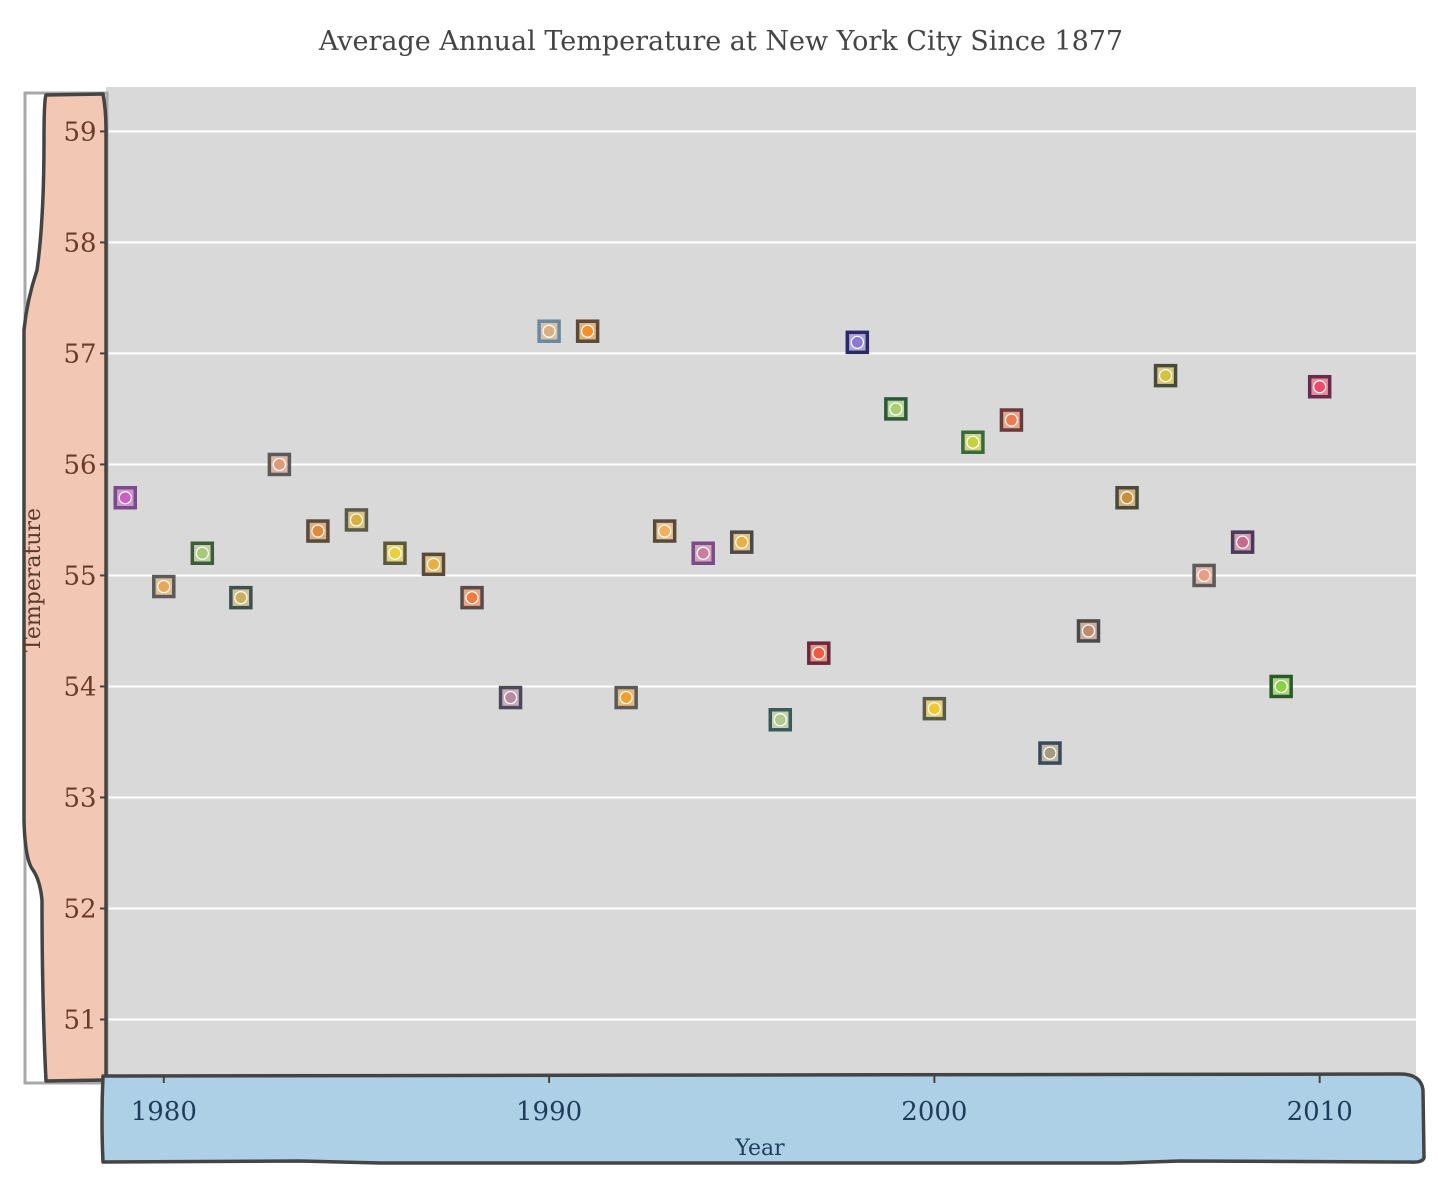 Image resolution: width=1438 pixels, height=1186 pixels. What do you see at coordinates (1320, 1112) in the screenshot?
I see `x-tick-label: 2010` at bounding box center [1320, 1112].